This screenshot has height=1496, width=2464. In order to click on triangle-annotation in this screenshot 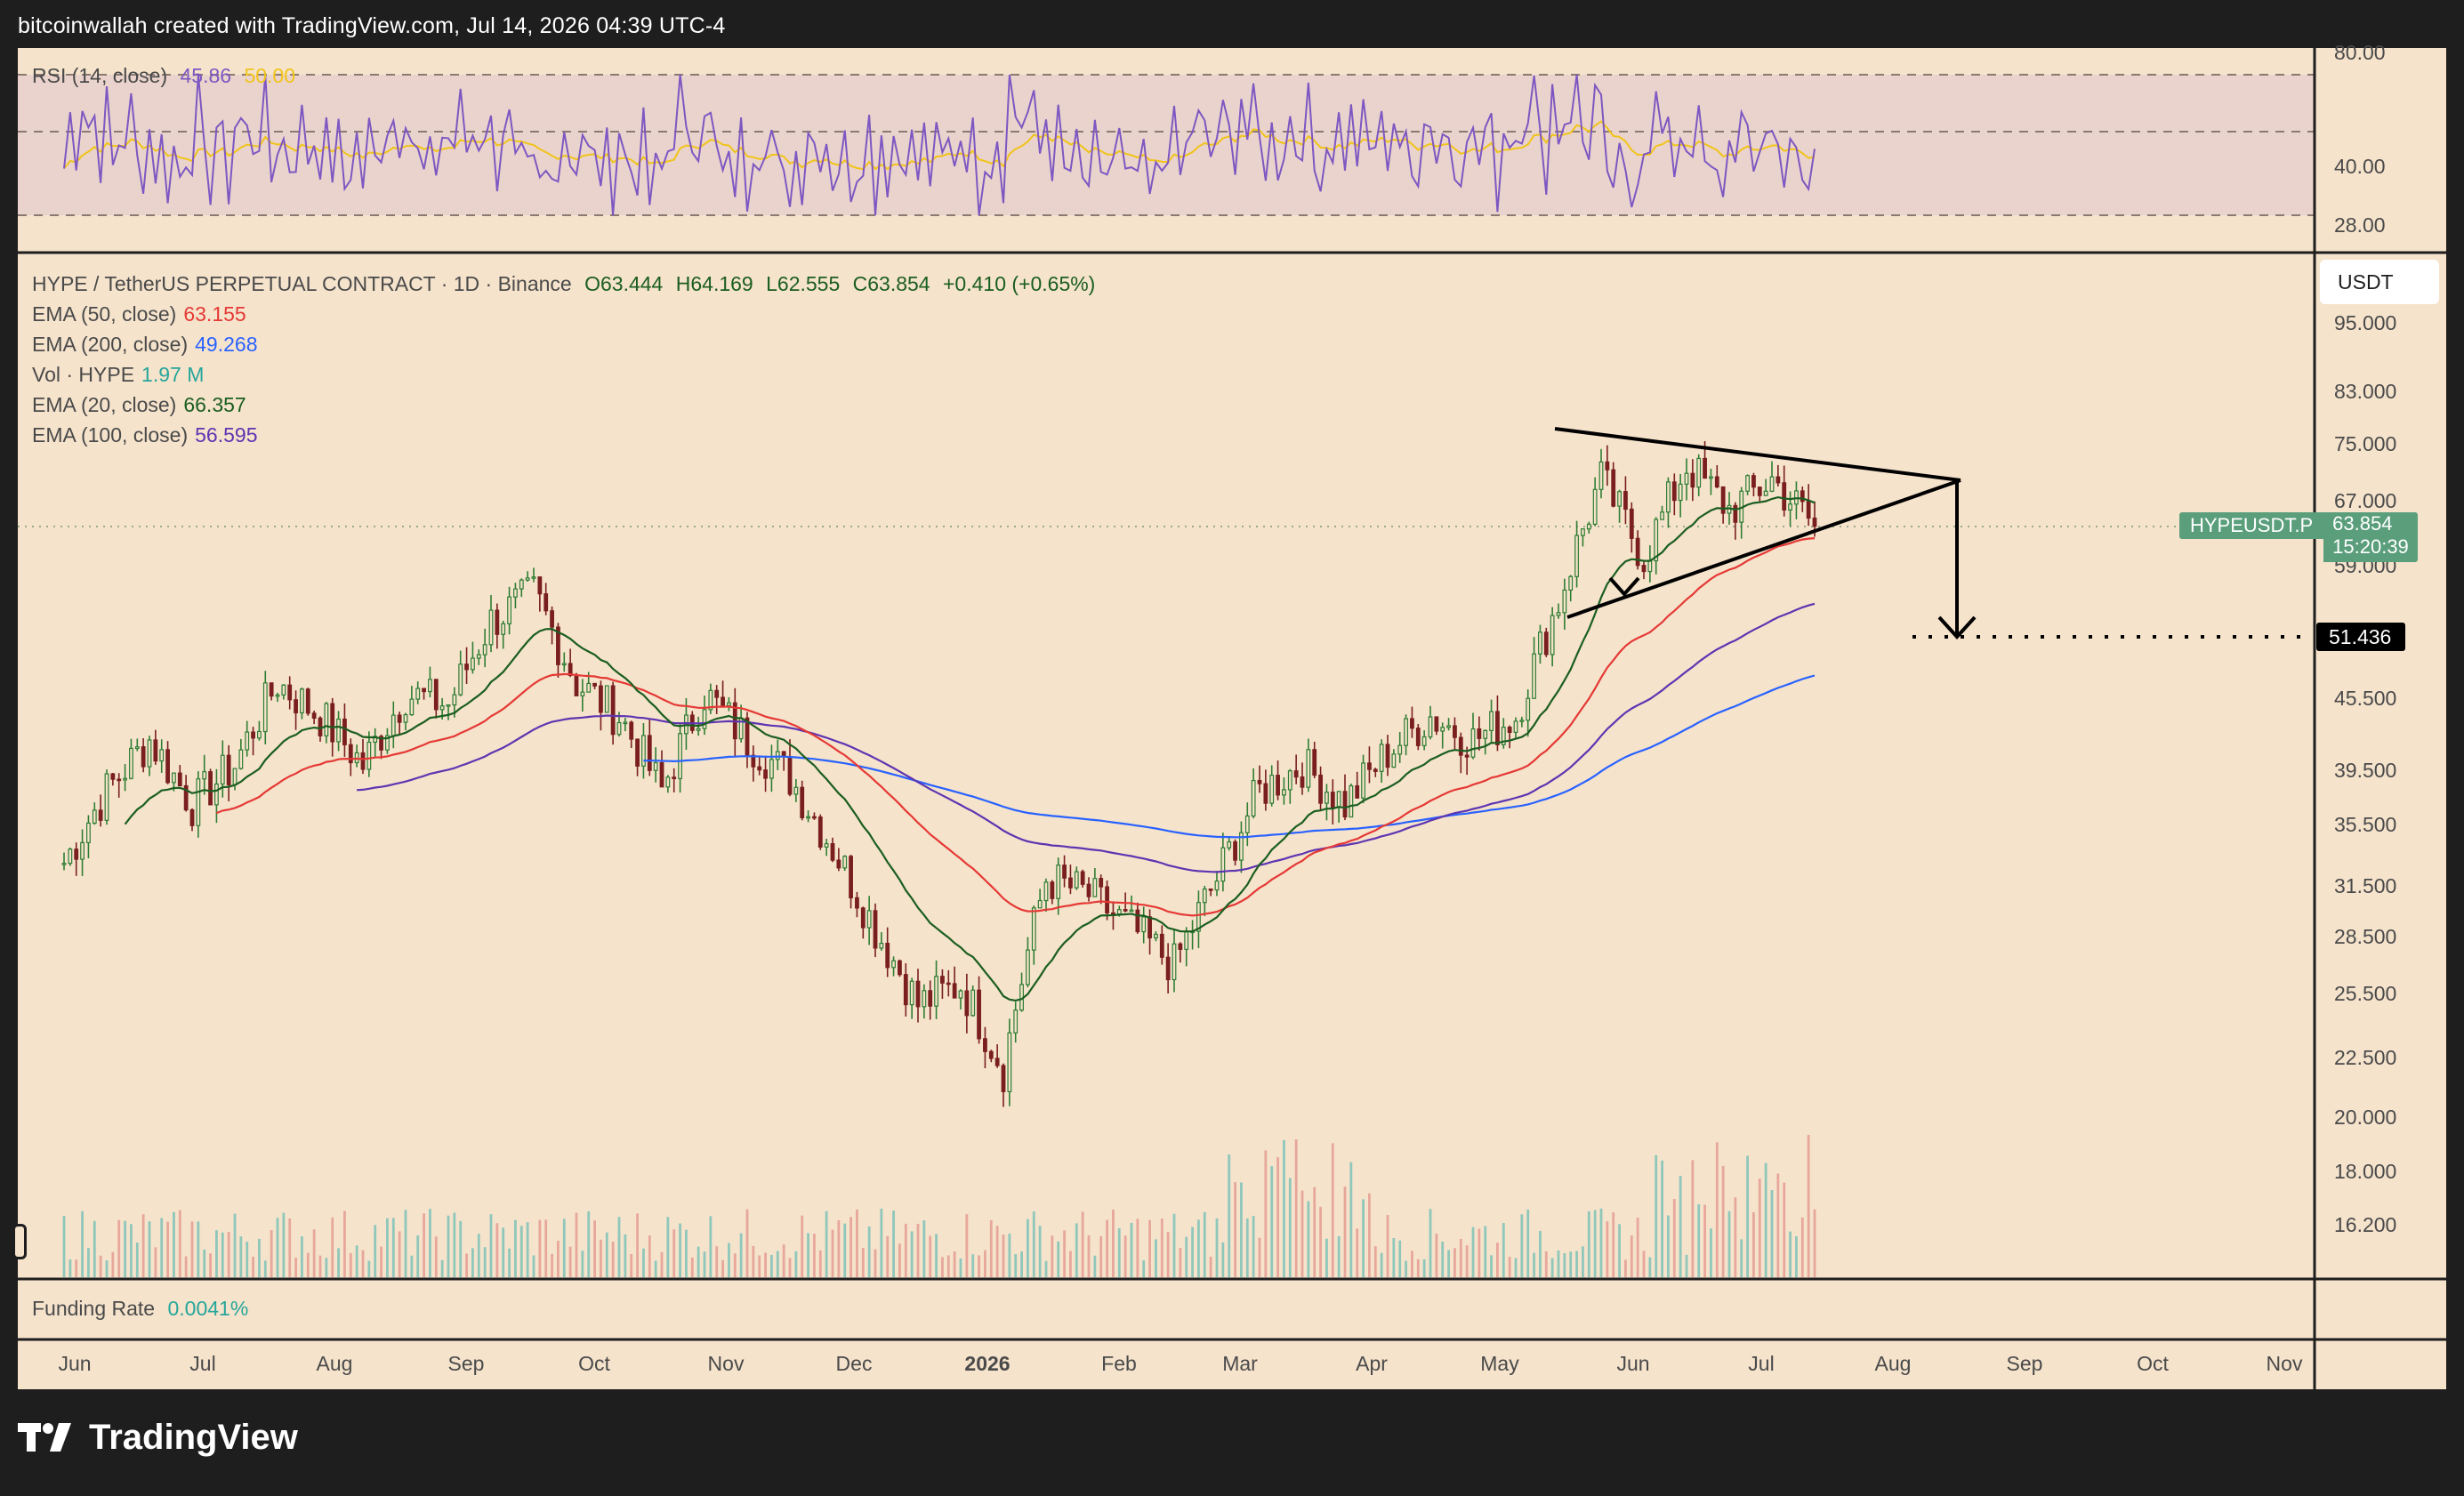, I will do `click(1933, 533)`.